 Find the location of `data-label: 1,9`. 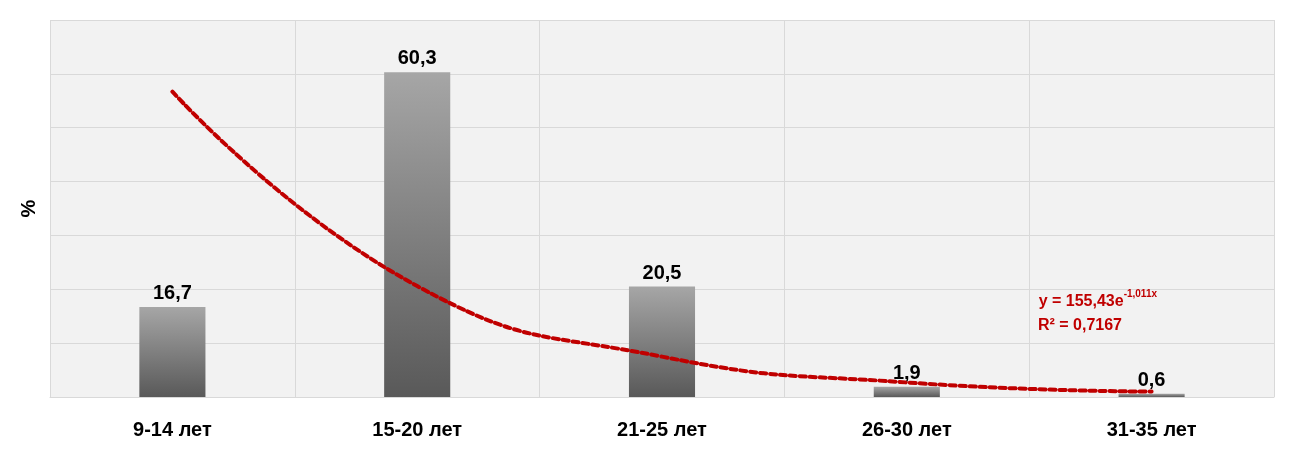

data-label: 1,9 is located at coordinates (906, 371).